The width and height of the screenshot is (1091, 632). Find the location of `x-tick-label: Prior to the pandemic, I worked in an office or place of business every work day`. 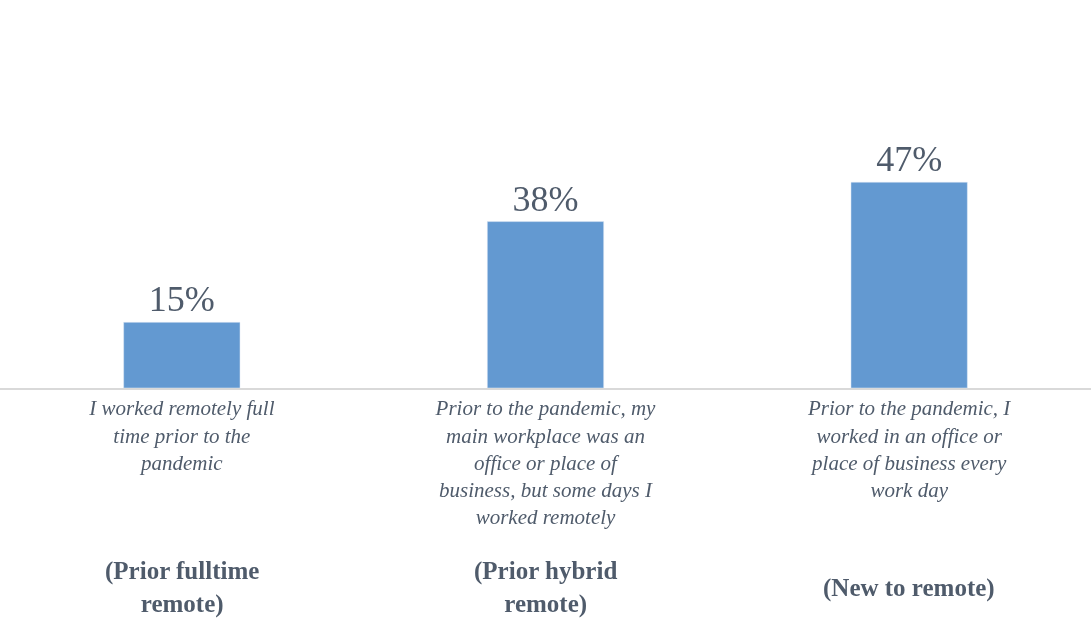

x-tick-label: Prior to the pandemic, I worked in an office or place of business every work day is located at coordinates (909, 449).